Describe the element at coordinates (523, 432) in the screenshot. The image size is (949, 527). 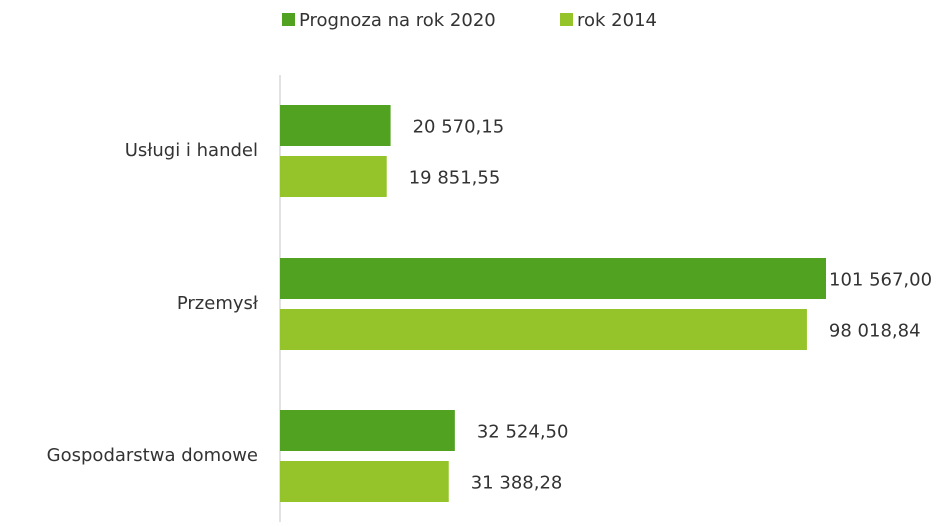
I see `data-label: 32 524,50` at that location.